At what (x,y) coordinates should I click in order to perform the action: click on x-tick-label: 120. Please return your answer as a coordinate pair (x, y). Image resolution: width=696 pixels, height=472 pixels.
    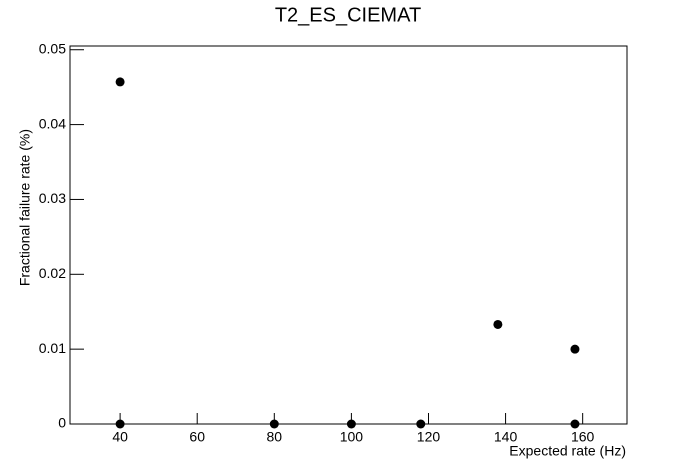
    Looking at the image, I should click on (429, 437).